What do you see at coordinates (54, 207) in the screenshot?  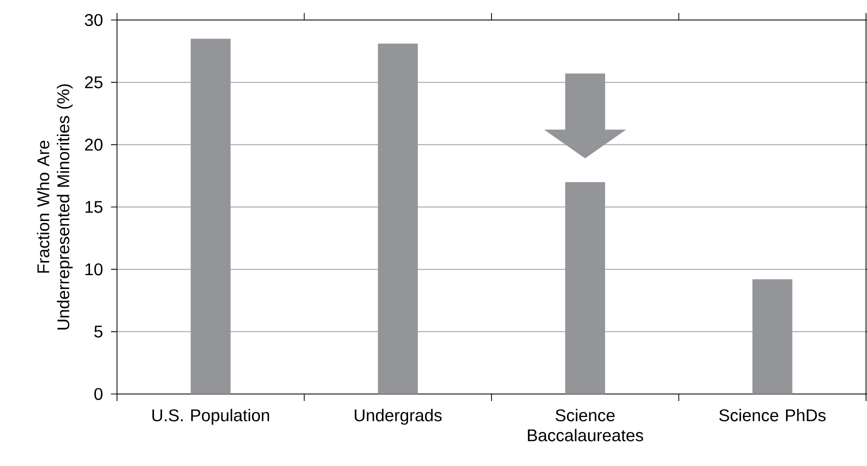 I see `y-axis-title: Fraction Who Are Underrepresented Minorities (%)` at bounding box center [54, 207].